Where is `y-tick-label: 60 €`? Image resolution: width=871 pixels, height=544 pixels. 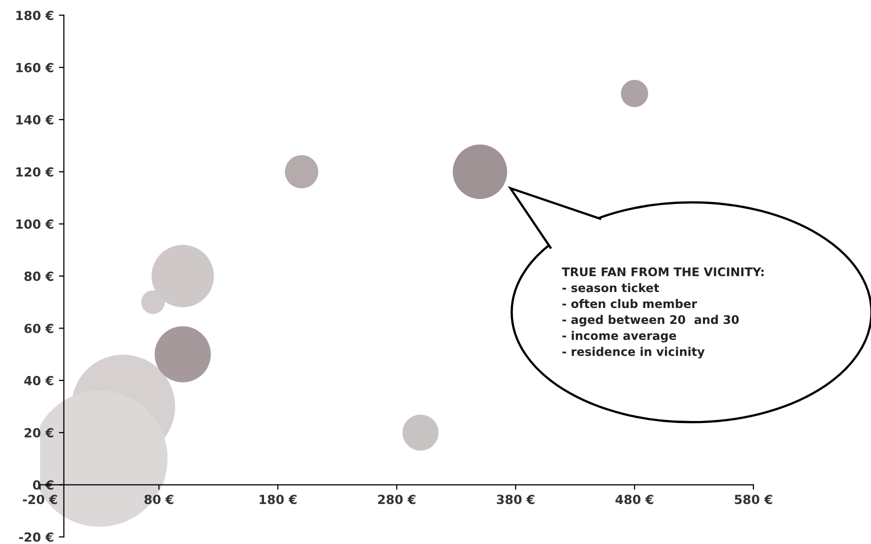 y-tick-label: 60 € is located at coordinates (39, 329).